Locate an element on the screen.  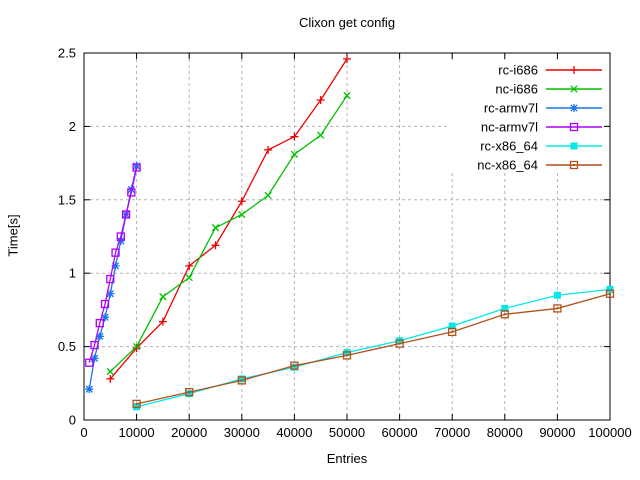
y-tick-label: 2.5 is located at coordinates (67, 53).